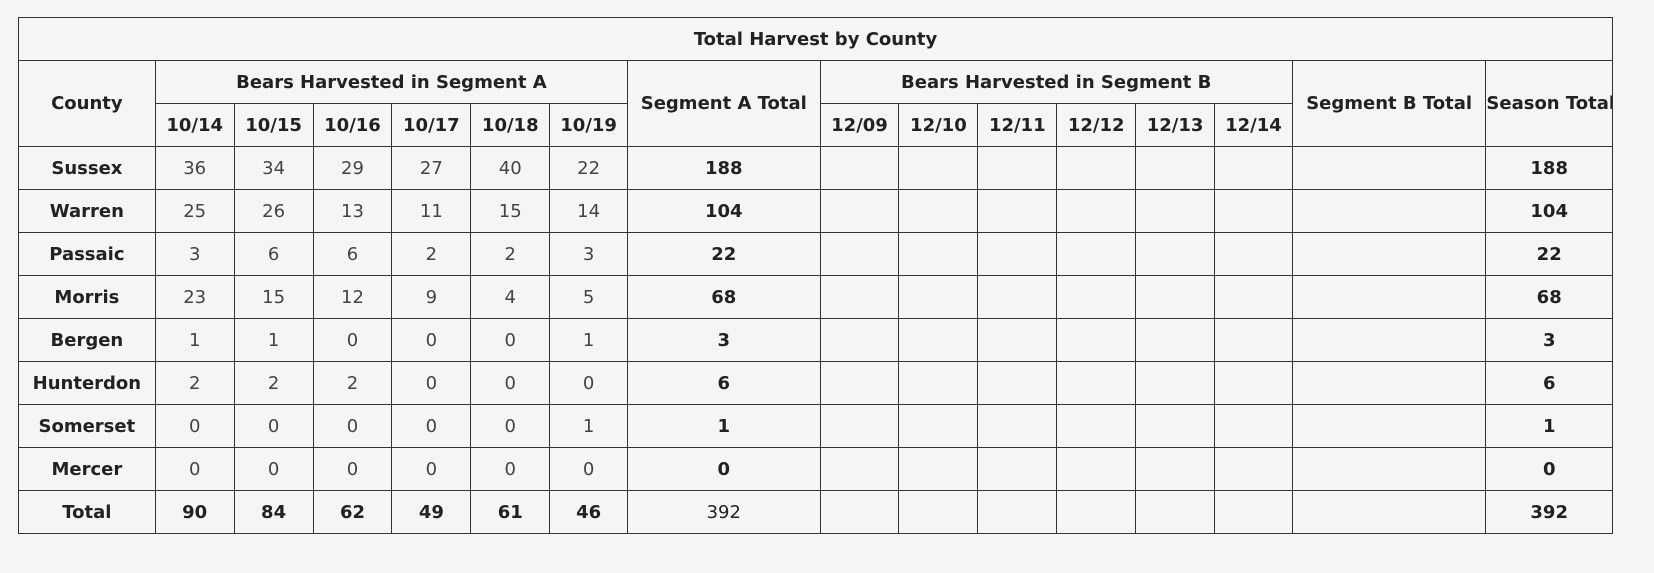  I want to click on segment-b-group-header: Bears Harvested in Segment B, so click(1056, 82).